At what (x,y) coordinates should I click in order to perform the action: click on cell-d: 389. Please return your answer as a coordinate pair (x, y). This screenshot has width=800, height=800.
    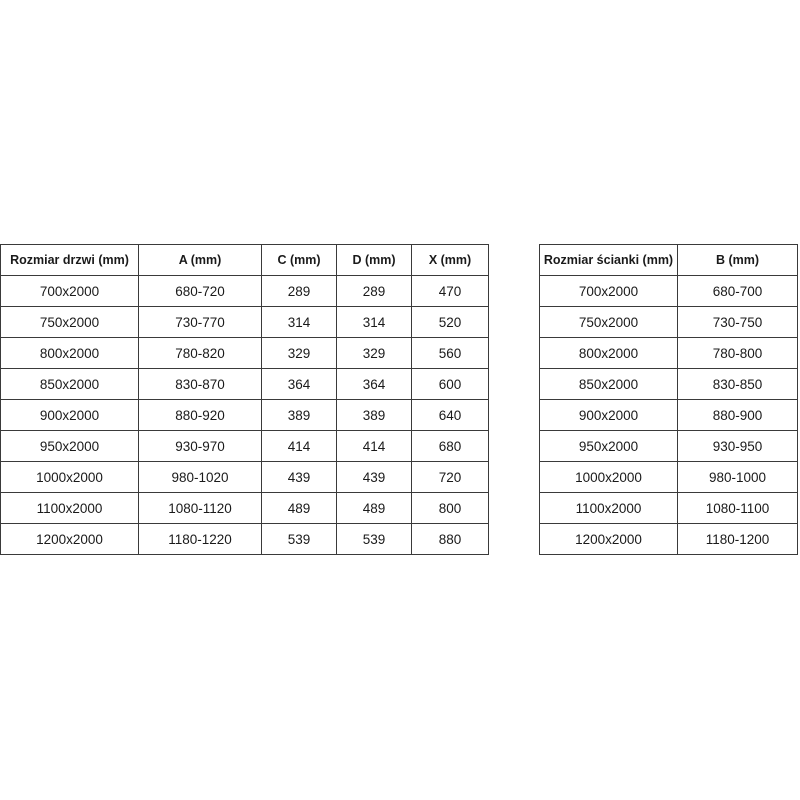
    Looking at the image, I should click on (374, 415).